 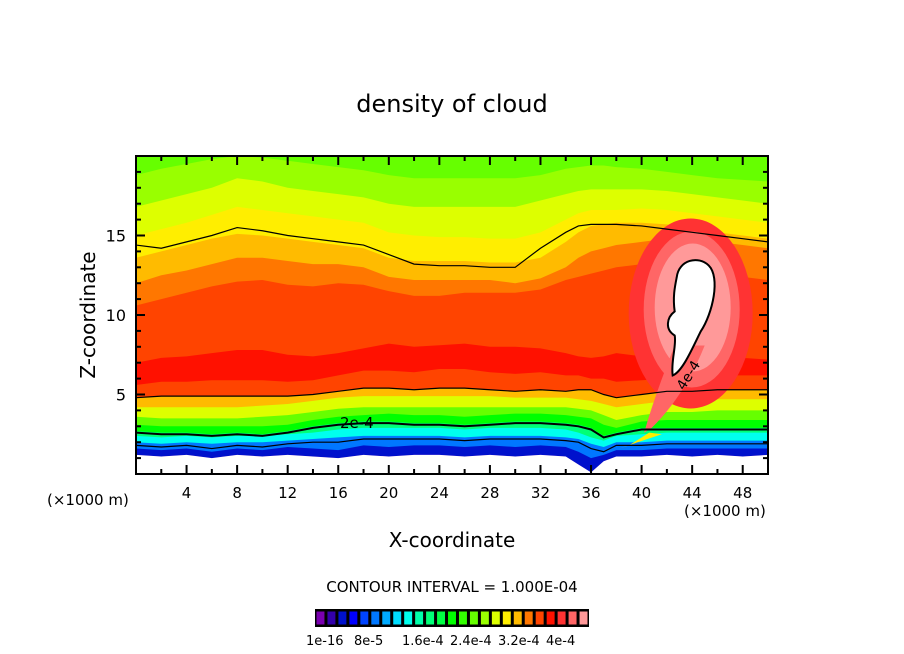 What do you see at coordinates (187, 493) in the screenshot?
I see `x-tick-label: 4` at bounding box center [187, 493].